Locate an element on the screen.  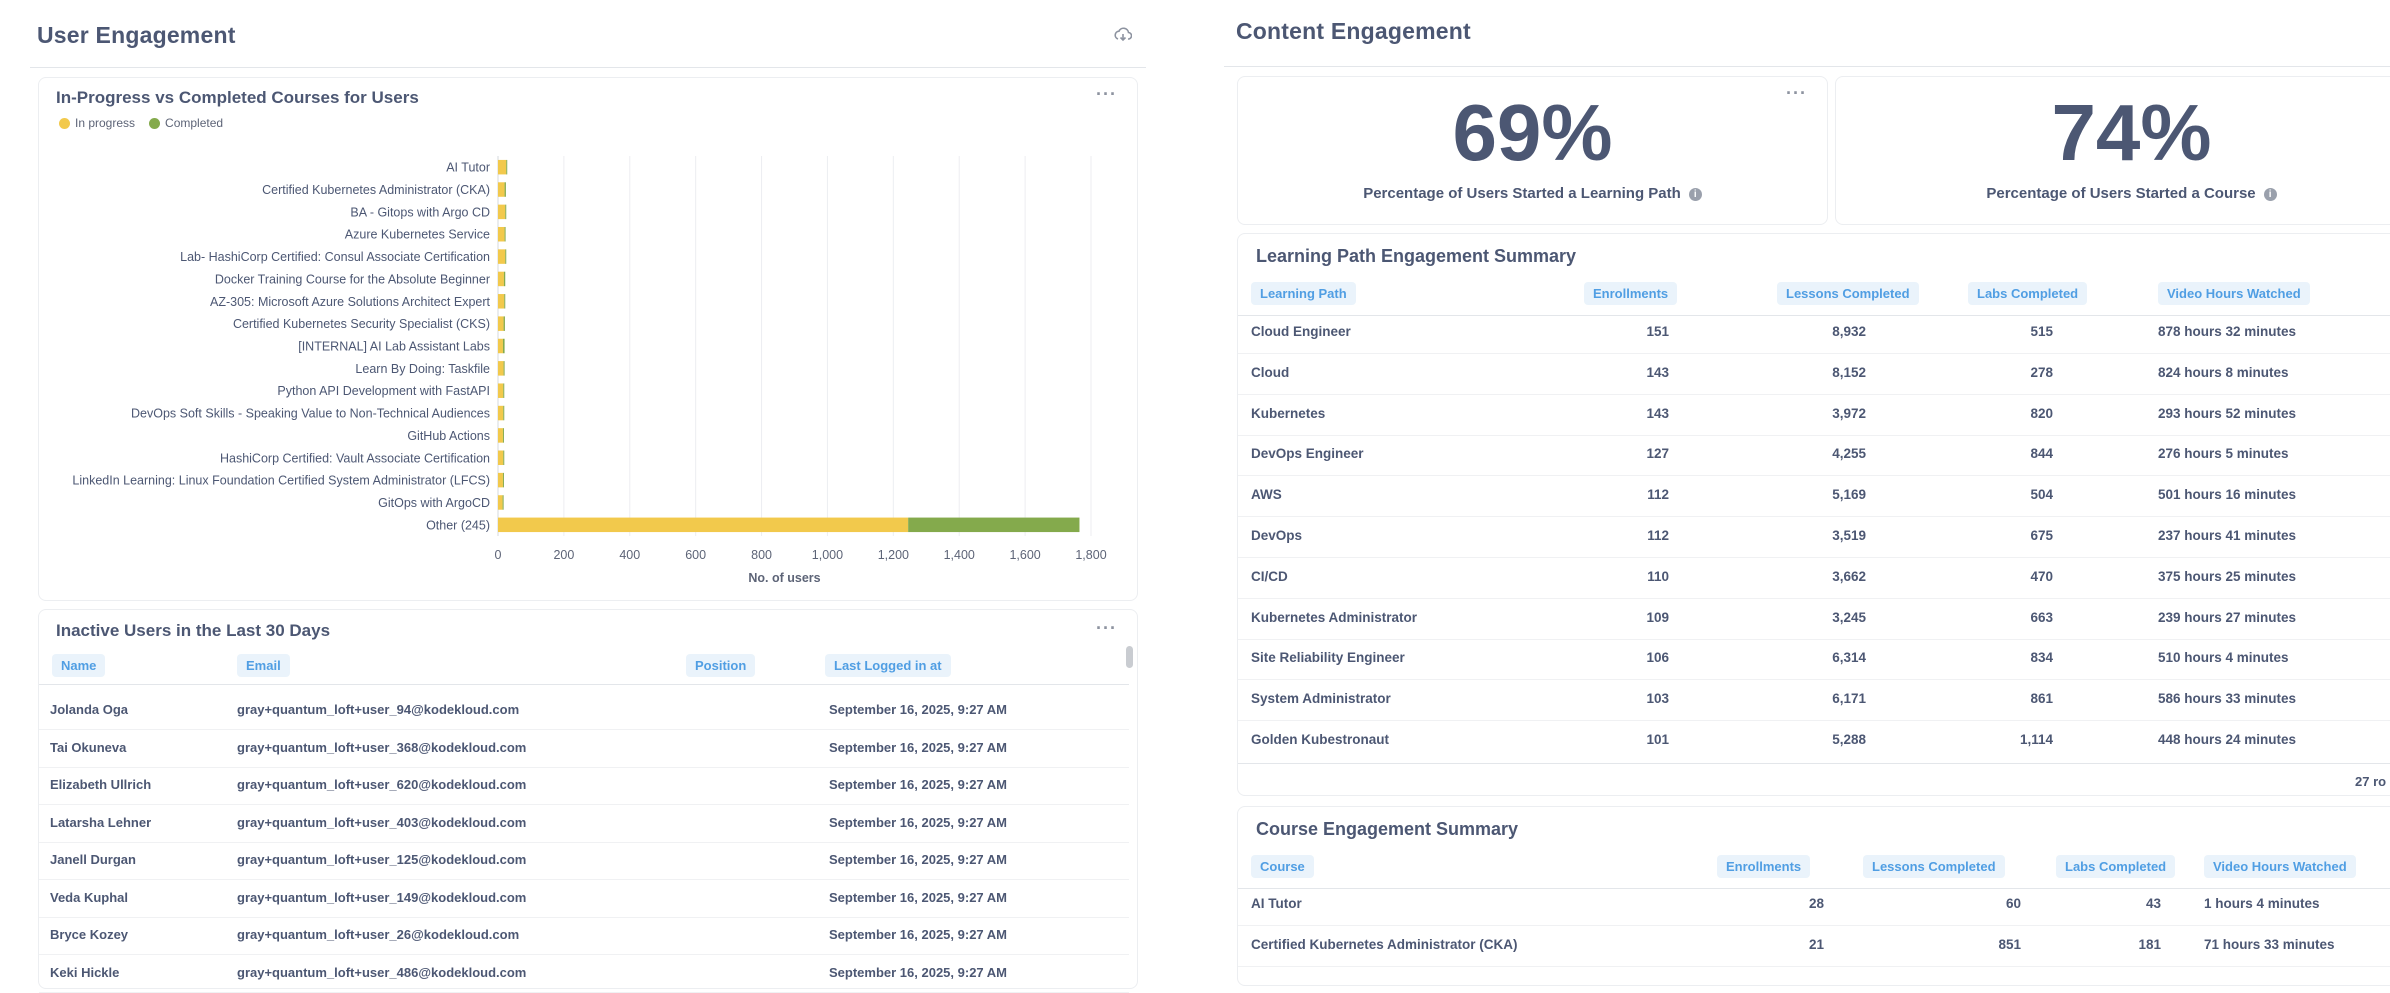
x-tick-label: 1,800 is located at coordinates (1090, 555).